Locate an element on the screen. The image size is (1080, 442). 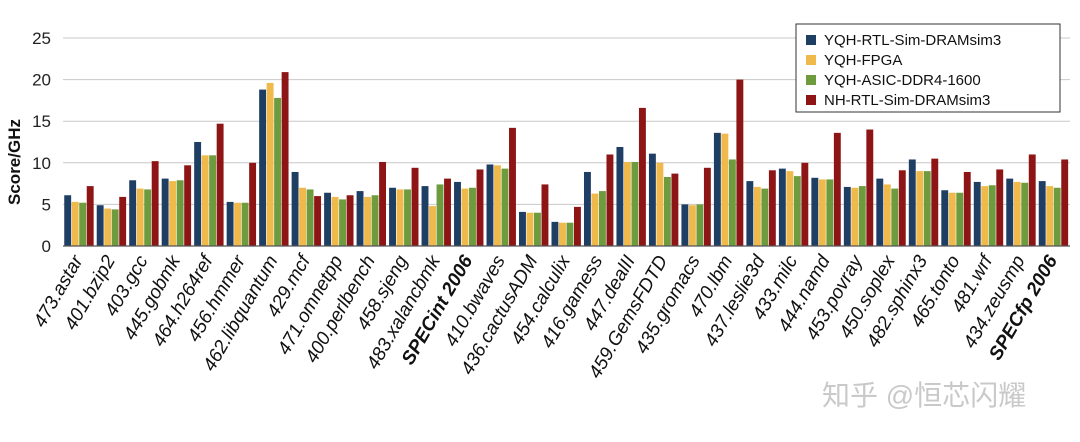
legend-entry: YQH-FPGA is located at coordinates (863, 60).